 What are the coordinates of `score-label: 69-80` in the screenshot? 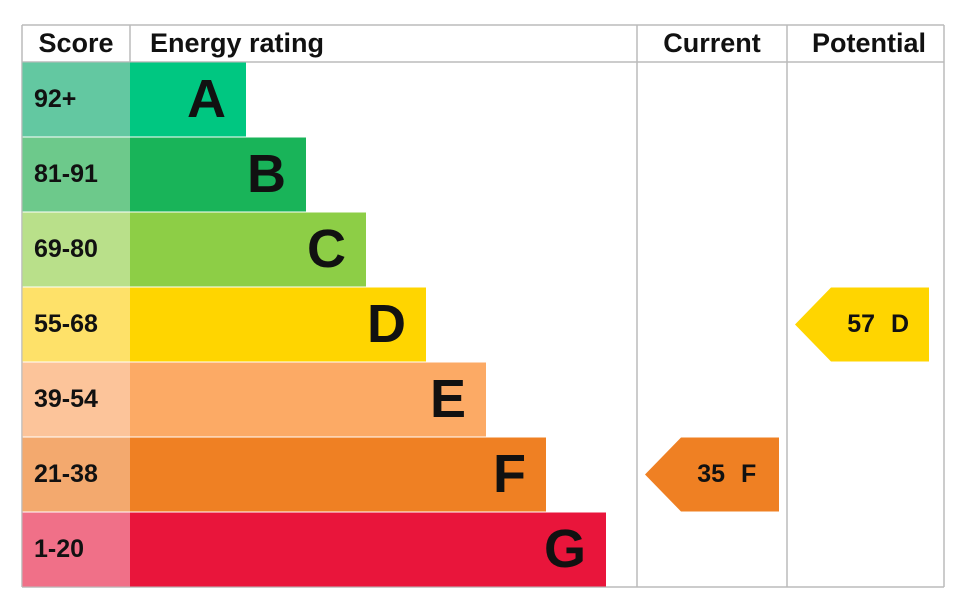 It's located at (66, 249).